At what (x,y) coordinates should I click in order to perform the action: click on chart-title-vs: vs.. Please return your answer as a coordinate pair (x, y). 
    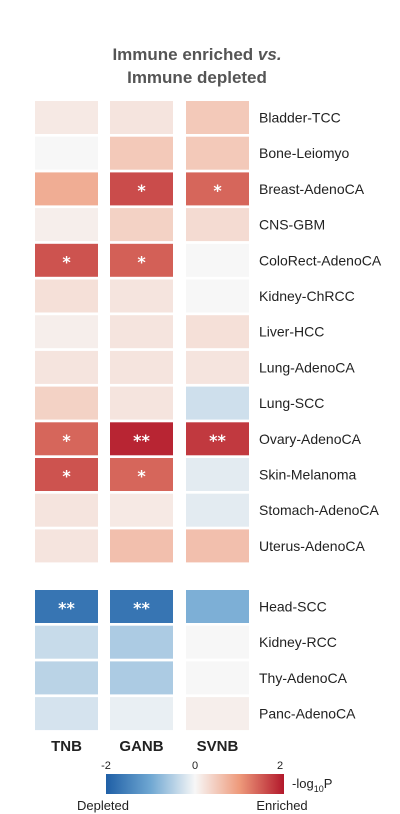
    Looking at the image, I should click on (270, 54).